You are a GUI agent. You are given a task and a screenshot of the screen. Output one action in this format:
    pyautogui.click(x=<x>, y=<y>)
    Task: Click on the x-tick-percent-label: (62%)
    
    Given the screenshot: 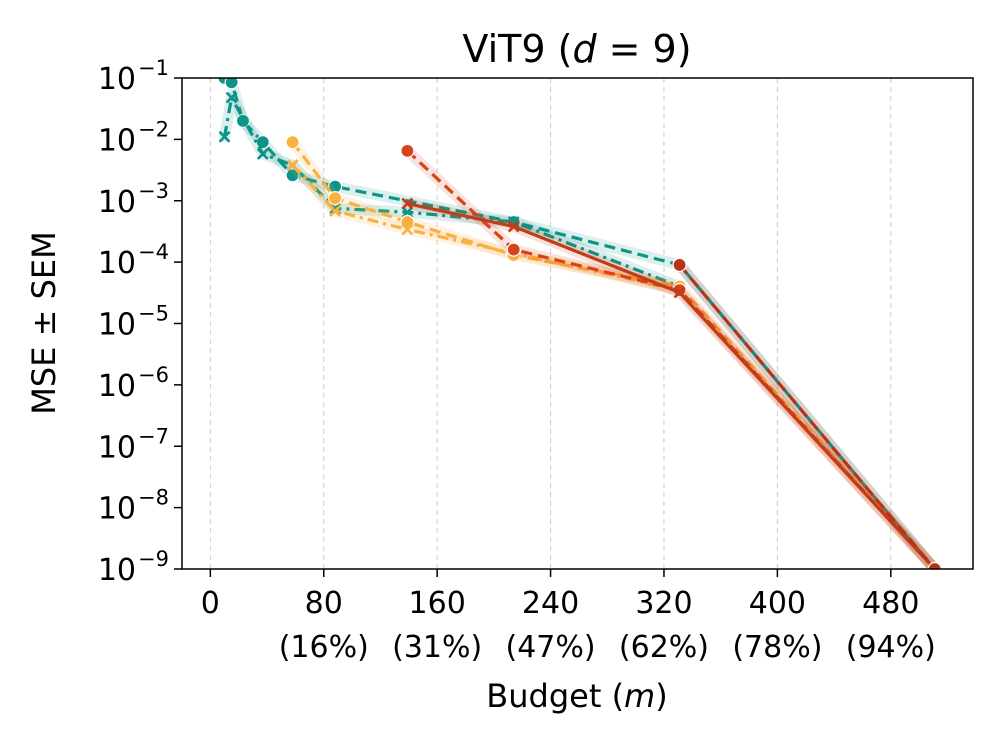 What is the action you would take?
    pyautogui.click(x=664, y=647)
    